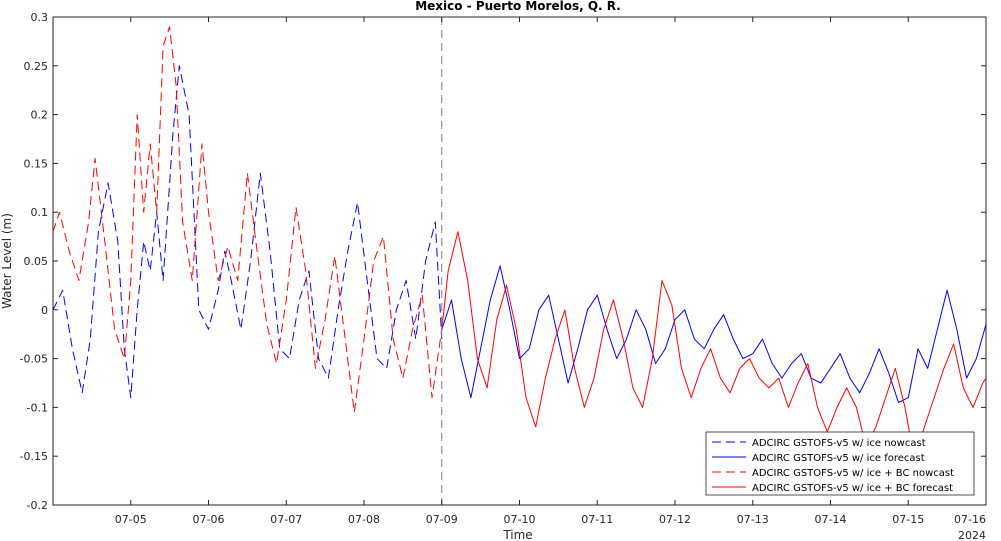  Describe the element at coordinates (40, 115) in the screenshot. I see `y-tick-label: 0.2` at that location.